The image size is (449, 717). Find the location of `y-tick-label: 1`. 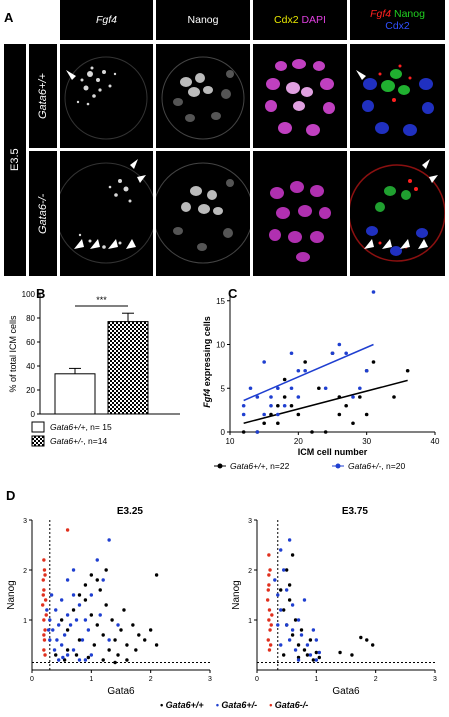

y-tick-label: 1 is located at coordinates (25, 621).